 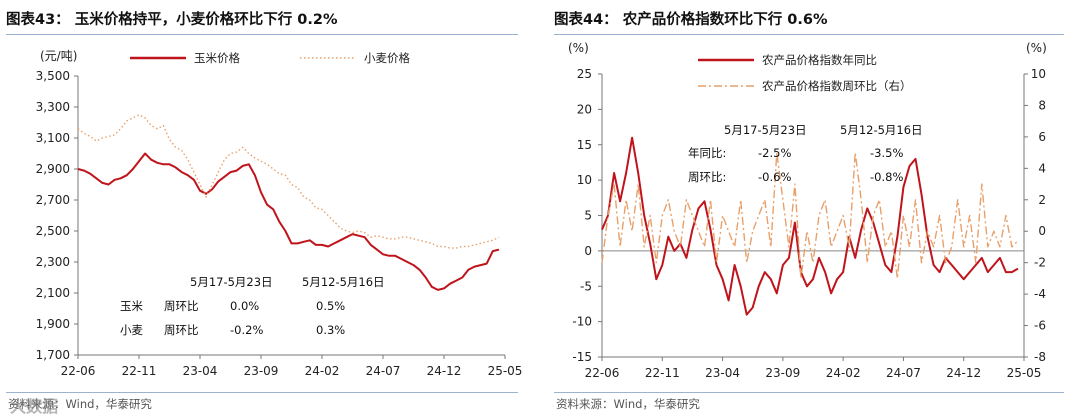 I want to click on right-y-left-tick-label: 5, so click(x=588, y=216).